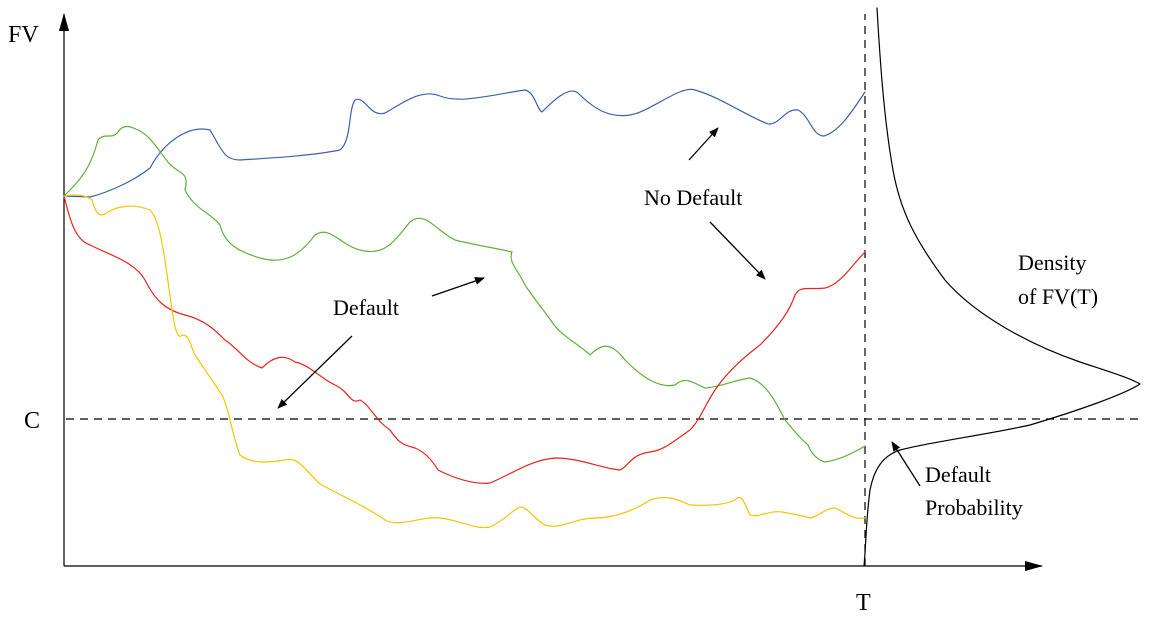  Describe the element at coordinates (315, 372) in the screenshot. I see `default-arrow-down` at that location.